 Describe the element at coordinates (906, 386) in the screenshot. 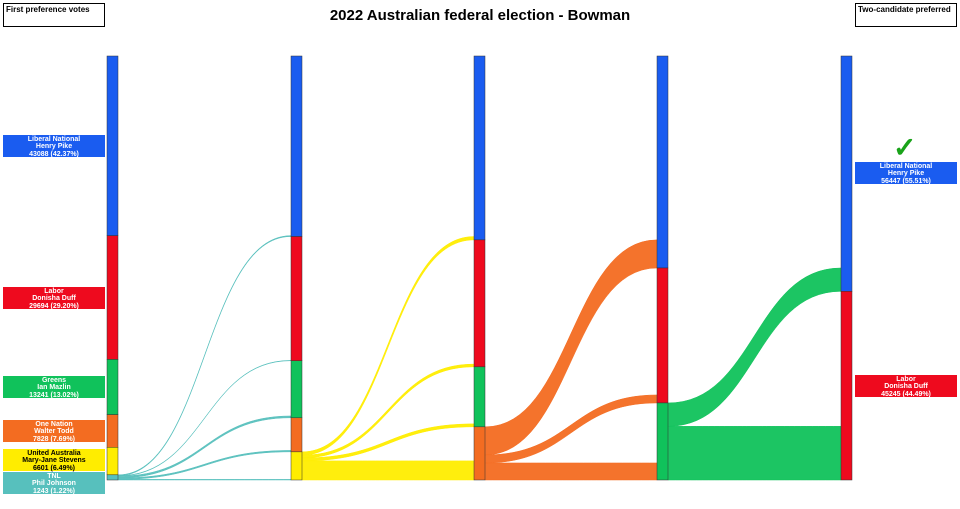

I see `final-label-labor: Labor Donisha Duff 45245 (44.49%)` at that location.